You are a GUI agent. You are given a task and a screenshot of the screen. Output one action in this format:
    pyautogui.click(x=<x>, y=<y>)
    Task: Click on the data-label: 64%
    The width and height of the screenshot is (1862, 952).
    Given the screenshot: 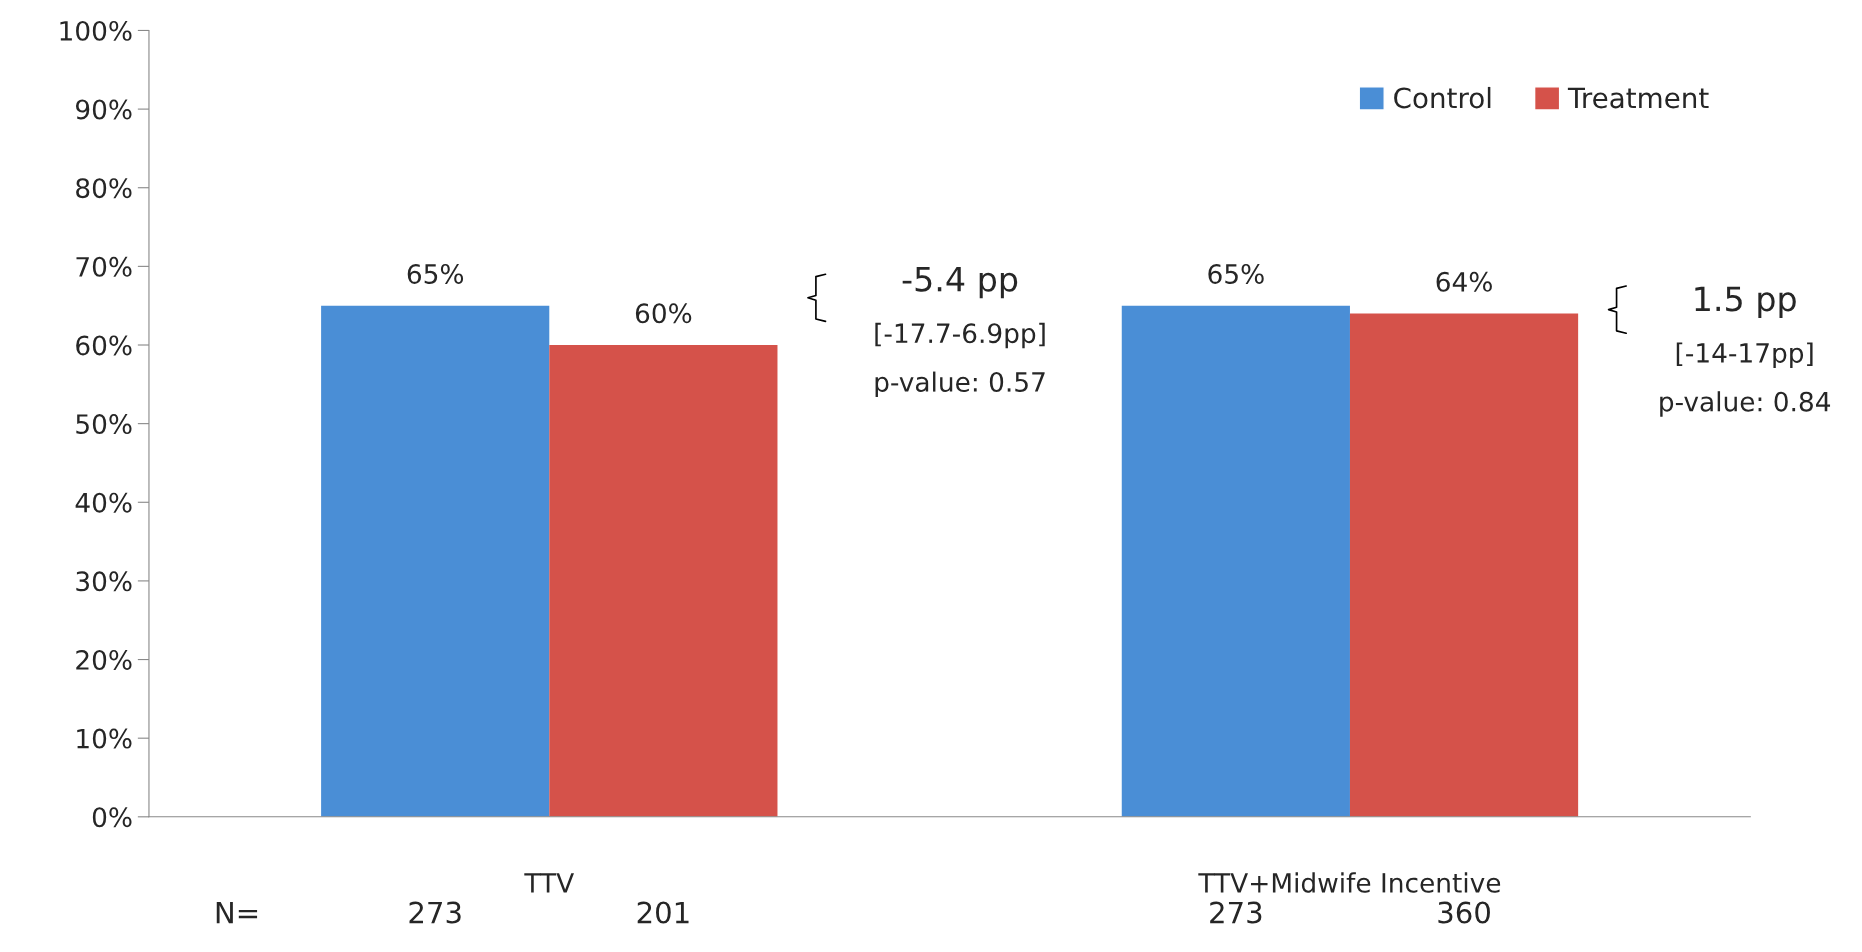 What is the action you would take?
    pyautogui.click(x=1464, y=281)
    